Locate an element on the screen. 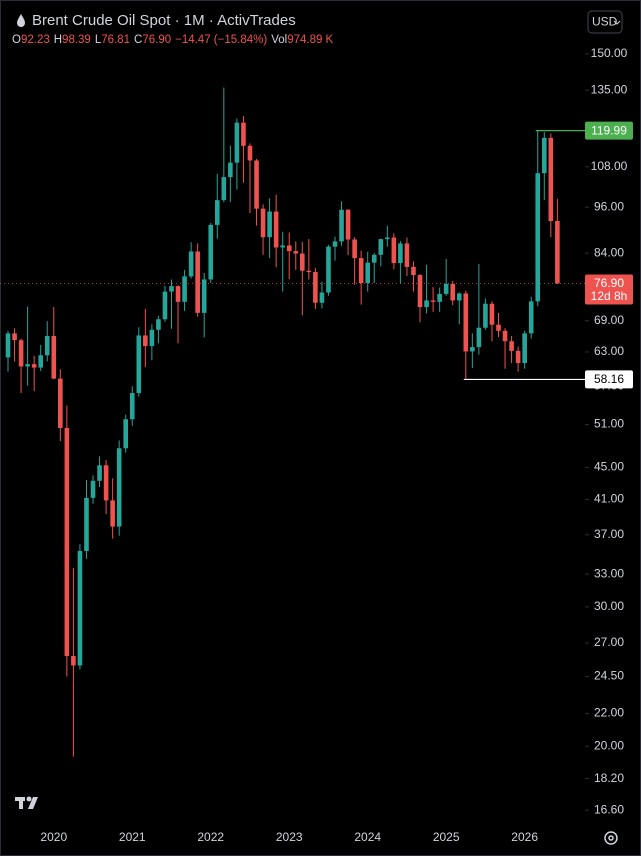 This screenshot has width=641, height=856. x-tick-label: 2022 is located at coordinates (210, 837).